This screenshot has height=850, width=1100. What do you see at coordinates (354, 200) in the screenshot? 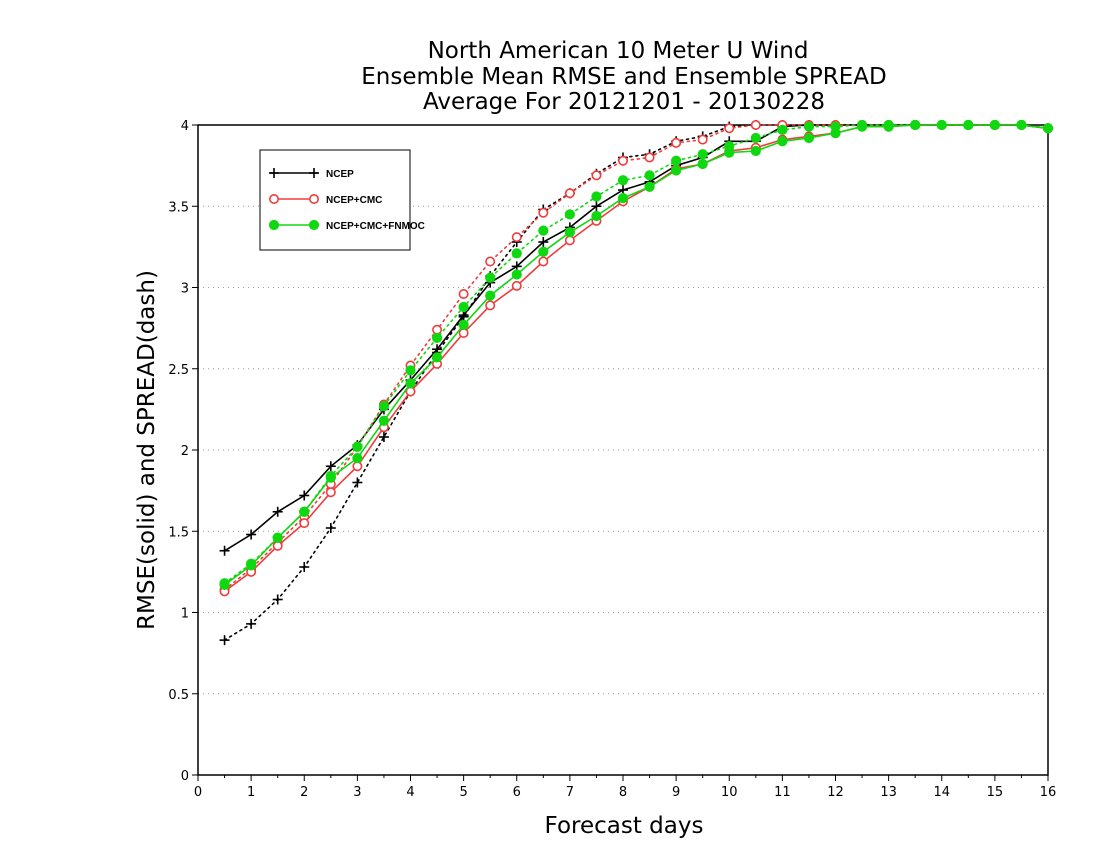
I see `legend-label-ncep-cmc: NCEP+CMC` at bounding box center [354, 200].